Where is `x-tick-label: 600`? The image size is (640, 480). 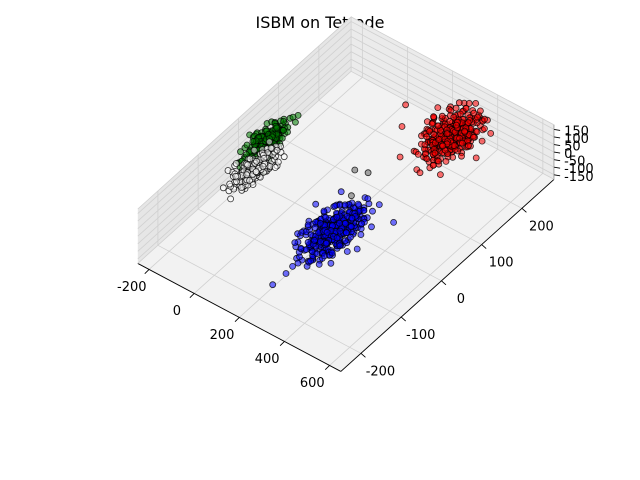 x-tick-label: 600 is located at coordinates (312, 383).